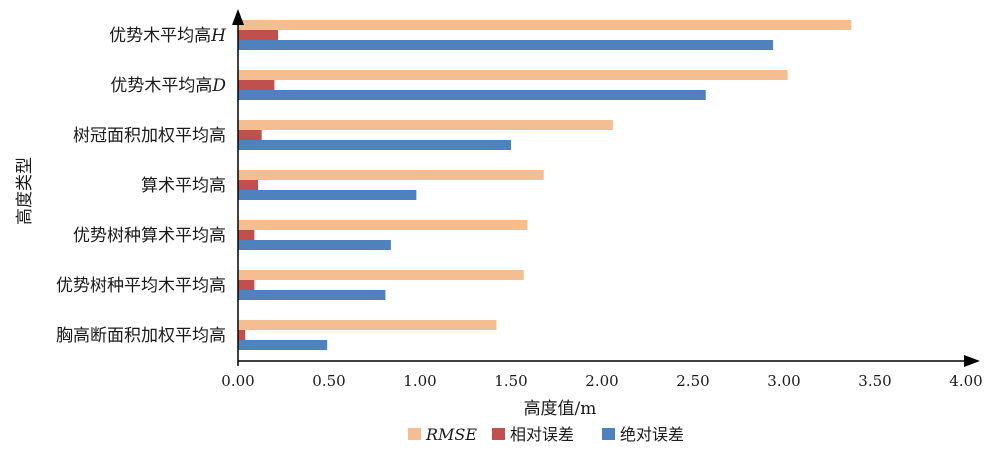 The height and width of the screenshot is (462, 1000). Describe the element at coordinates (419, 381) in the screenshot. I see `x-tick-label-2: 1.00` at that location.